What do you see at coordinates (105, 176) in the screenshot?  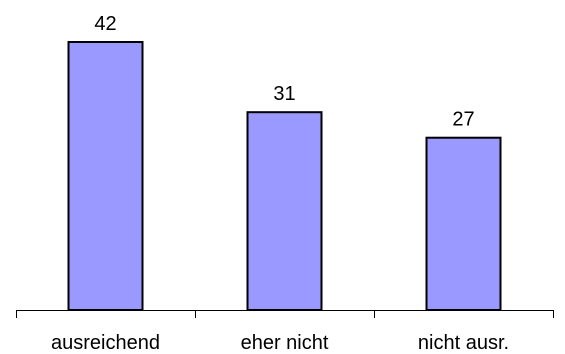 I see `bar-ausreichend` at bounding box center [105, 176].